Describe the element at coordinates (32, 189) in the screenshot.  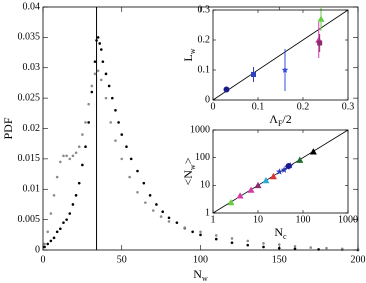
I see `y-tick-label: 0.01` at that location.